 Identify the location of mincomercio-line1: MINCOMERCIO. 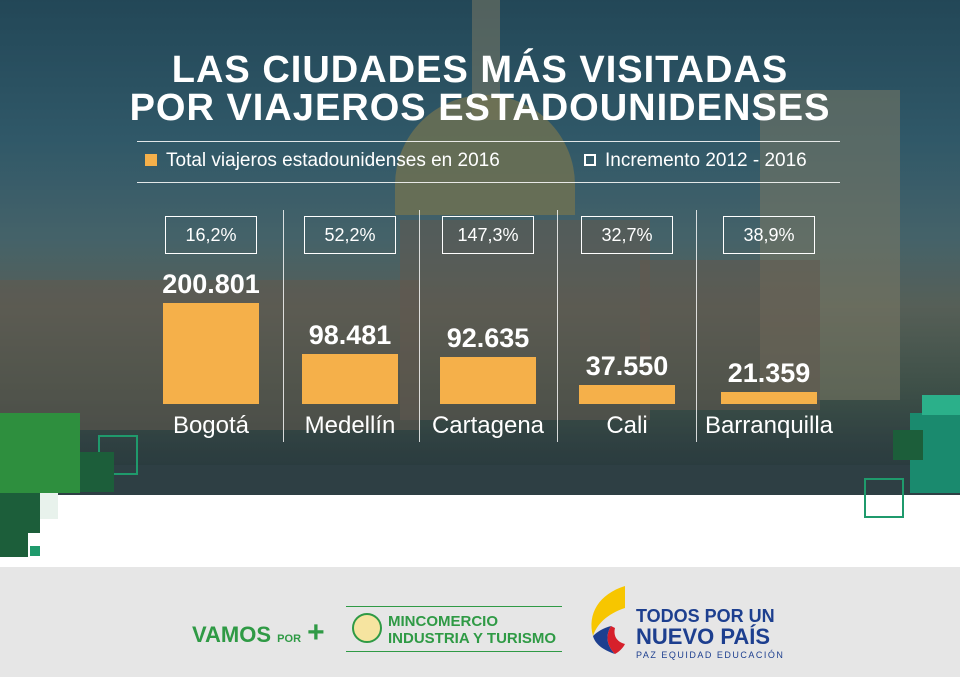
(443, 621).